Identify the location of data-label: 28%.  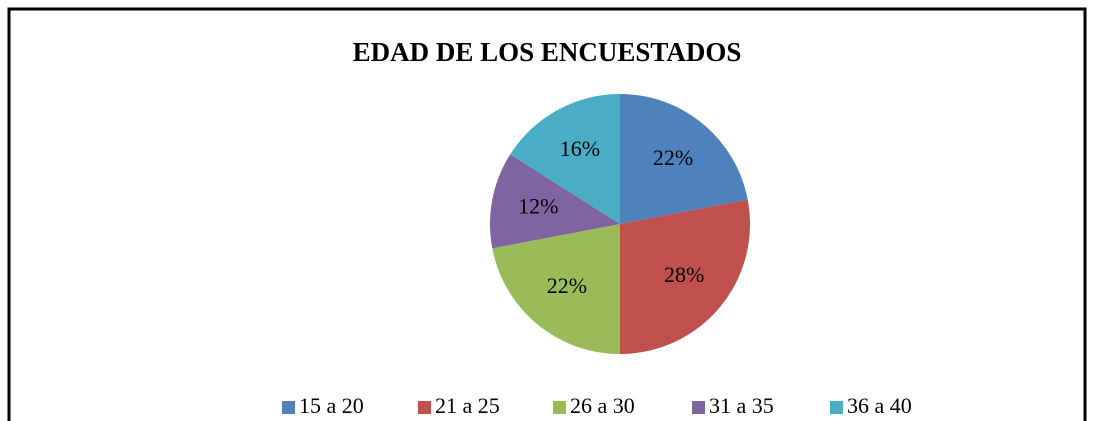
(684, 274).